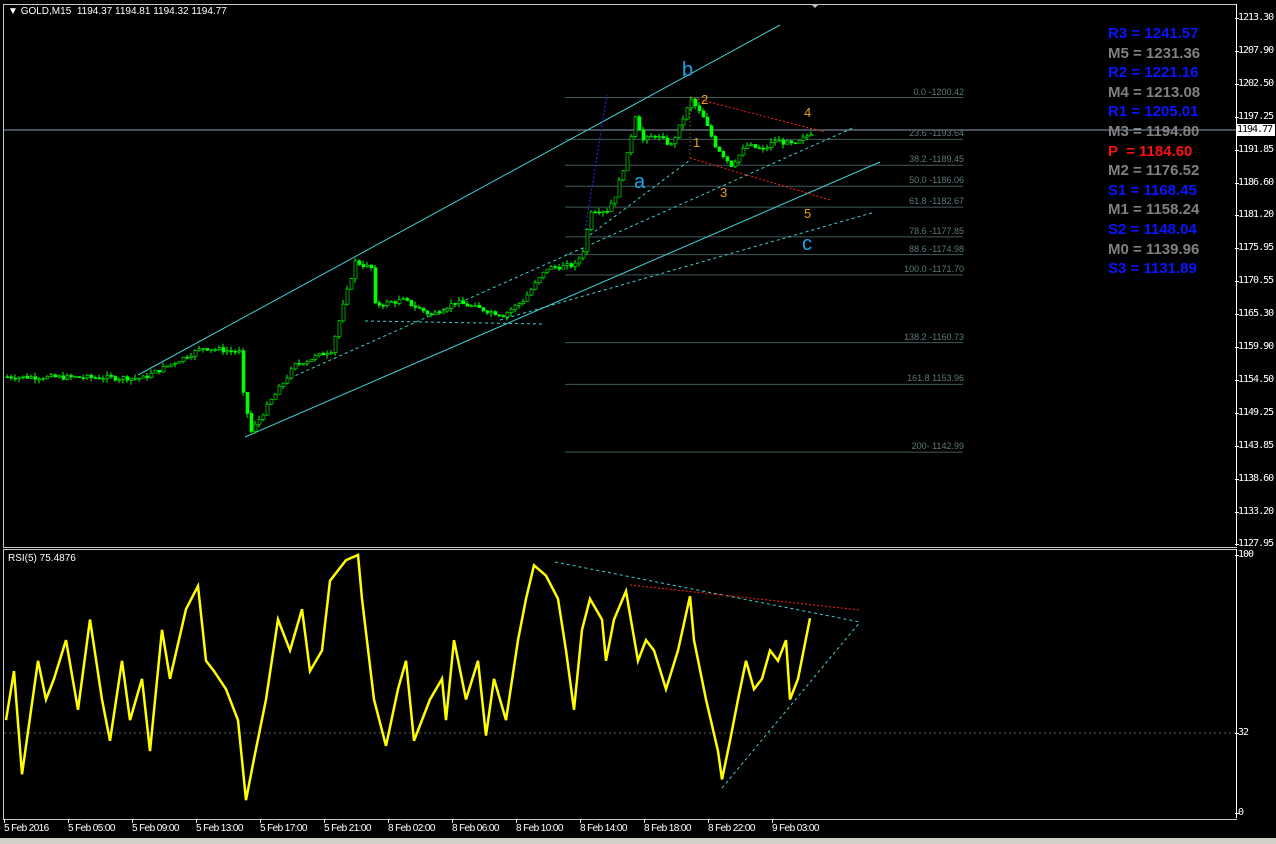  What do you see at coordinates (1254, 478) in the screenshot?
I see `price-tick: 1138.60` at bounding box center [1254, 478].